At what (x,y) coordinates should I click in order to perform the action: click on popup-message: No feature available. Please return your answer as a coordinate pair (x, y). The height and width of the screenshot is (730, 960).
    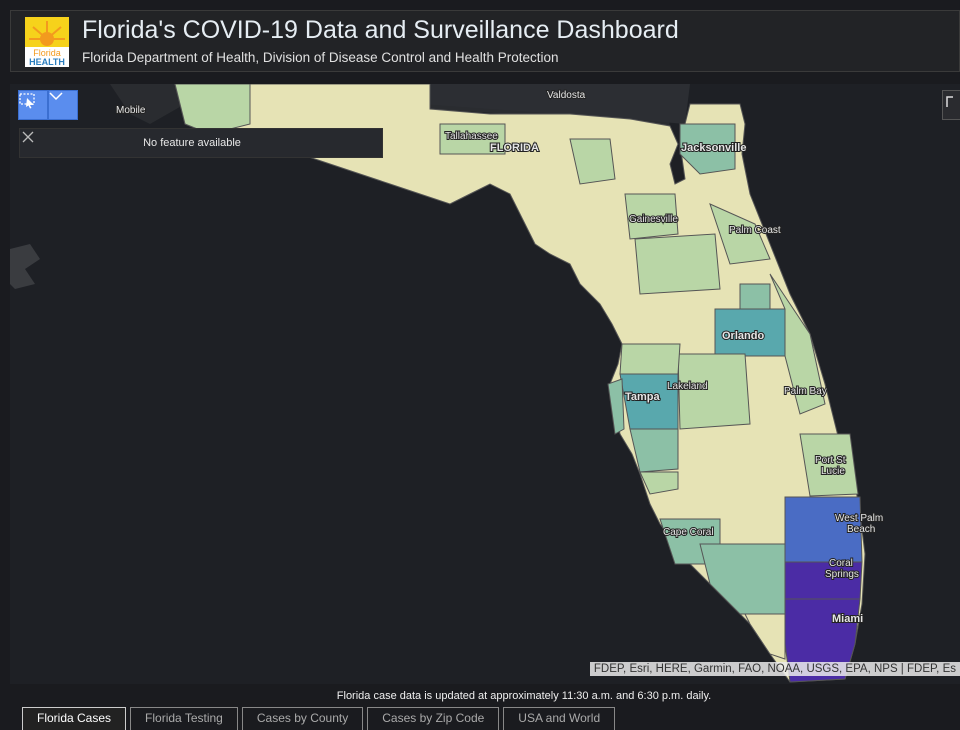
    Looking at the image, I should click on (192, 143).